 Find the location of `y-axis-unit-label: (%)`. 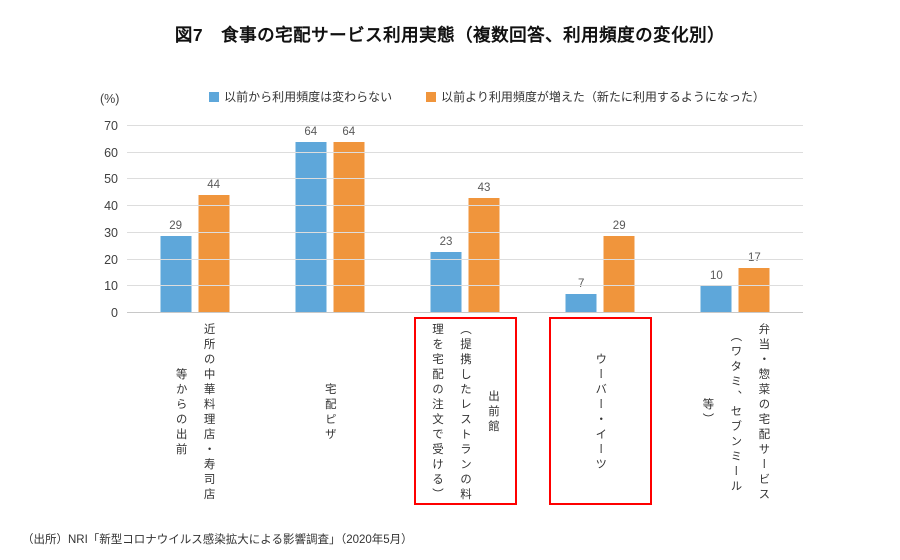

y-axis-unit-label: (%) is located at coordinates (110, 99).